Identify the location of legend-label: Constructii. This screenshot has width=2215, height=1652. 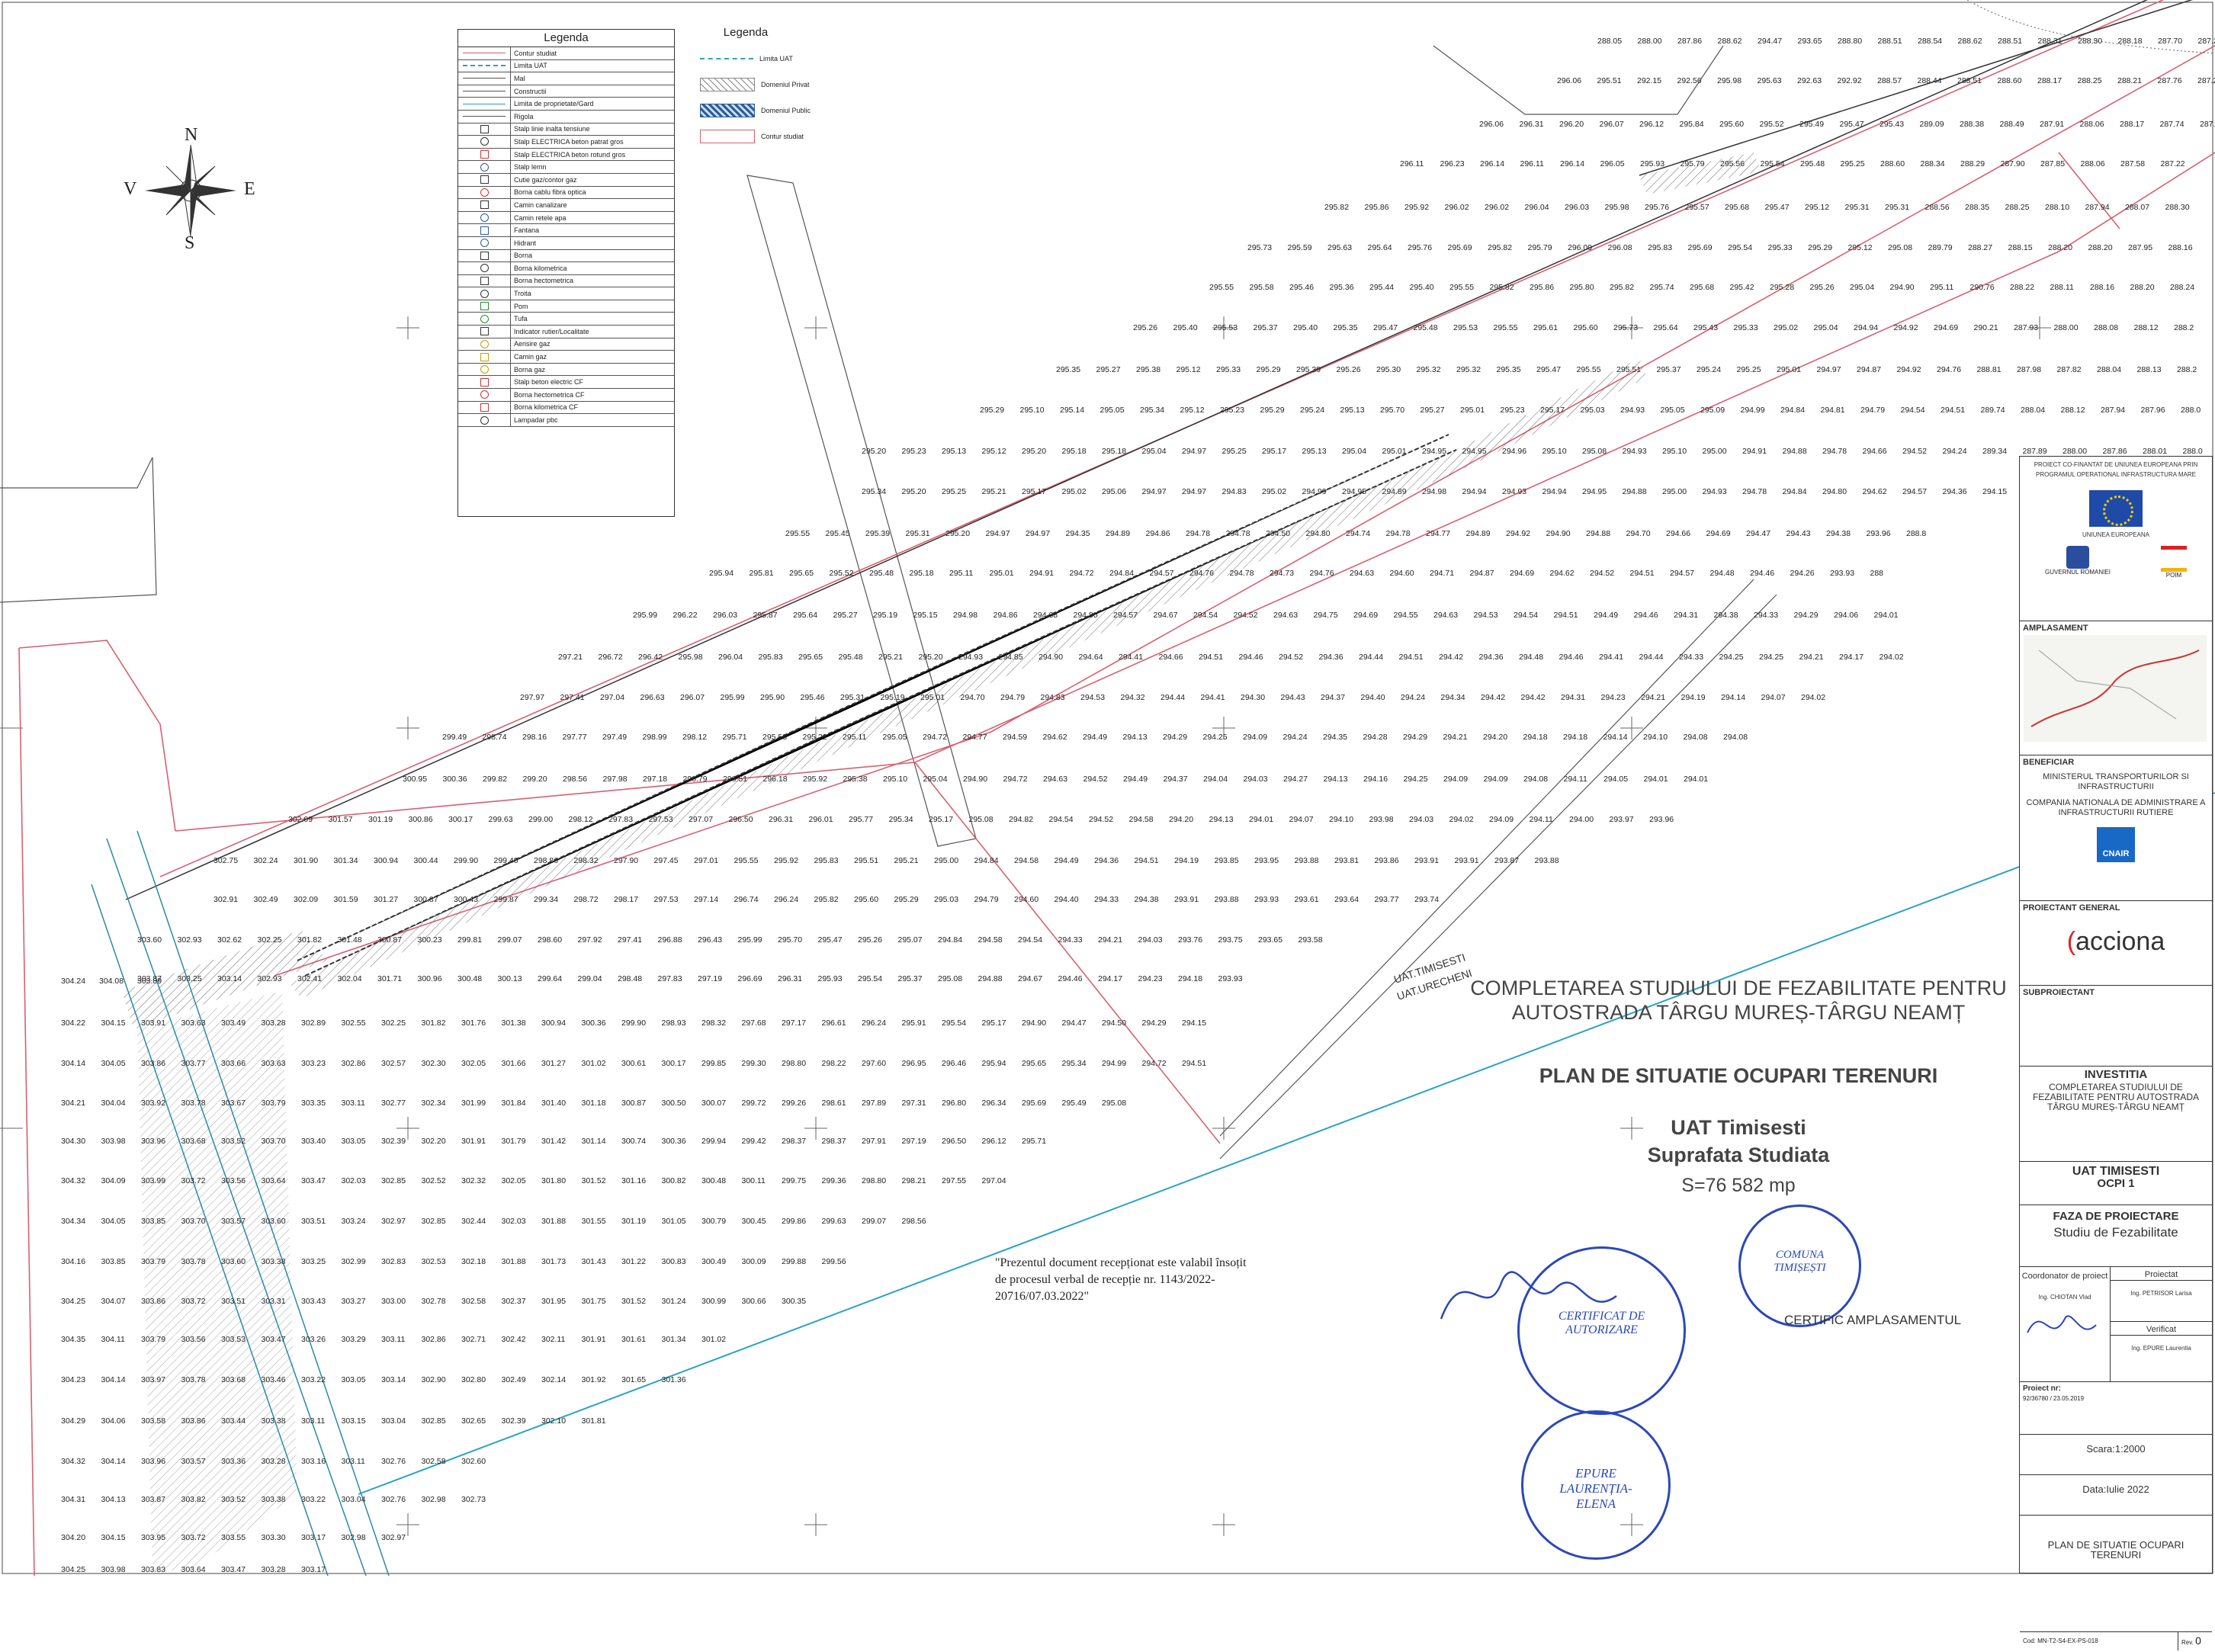
(529, 91).